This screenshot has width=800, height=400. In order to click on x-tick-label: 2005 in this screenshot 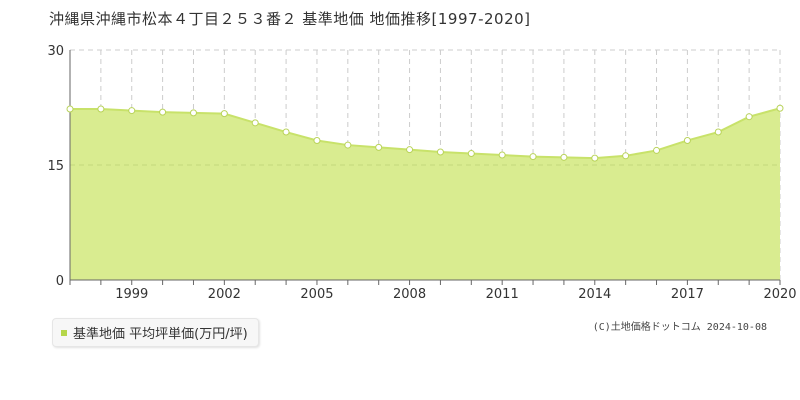, I will do `click(316, 294)`.